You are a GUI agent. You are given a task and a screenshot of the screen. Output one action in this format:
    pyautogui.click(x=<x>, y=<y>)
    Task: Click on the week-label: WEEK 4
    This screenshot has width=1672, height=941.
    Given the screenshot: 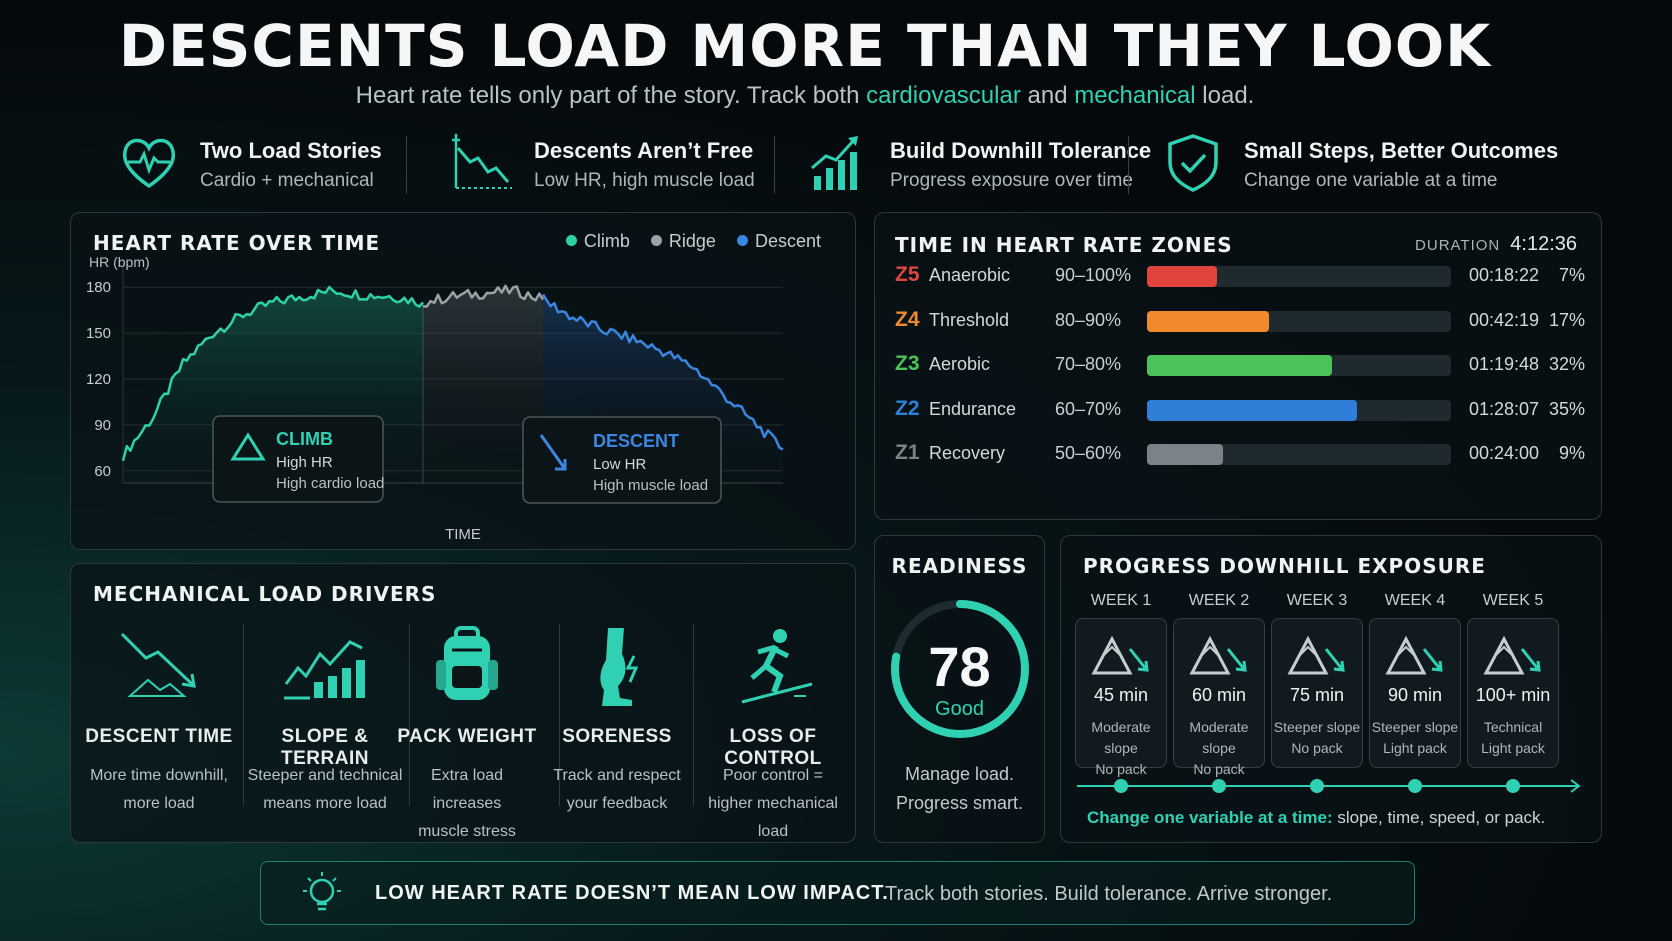 What is the action you would take?
    pyautogui.click(x=1415, y=600)
    